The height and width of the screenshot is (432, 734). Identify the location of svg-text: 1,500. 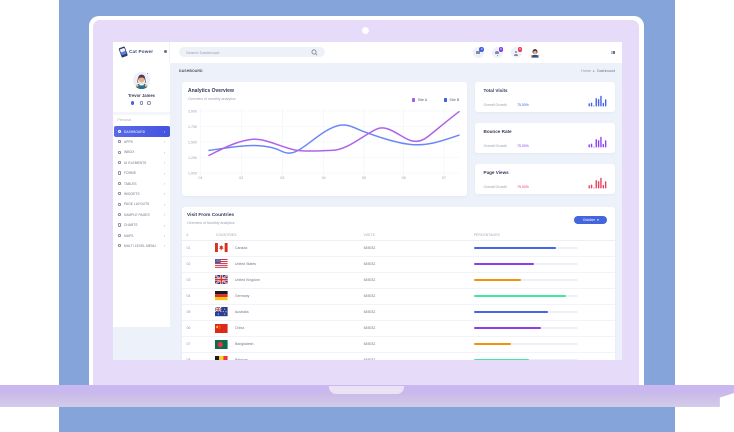
(192, 142).